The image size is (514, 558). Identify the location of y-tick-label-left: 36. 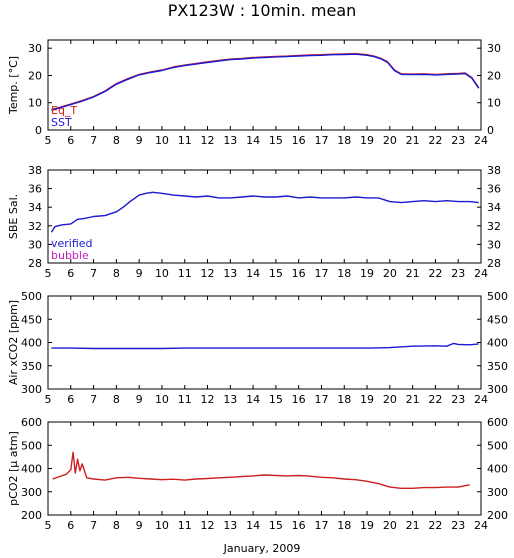
(35, 189).